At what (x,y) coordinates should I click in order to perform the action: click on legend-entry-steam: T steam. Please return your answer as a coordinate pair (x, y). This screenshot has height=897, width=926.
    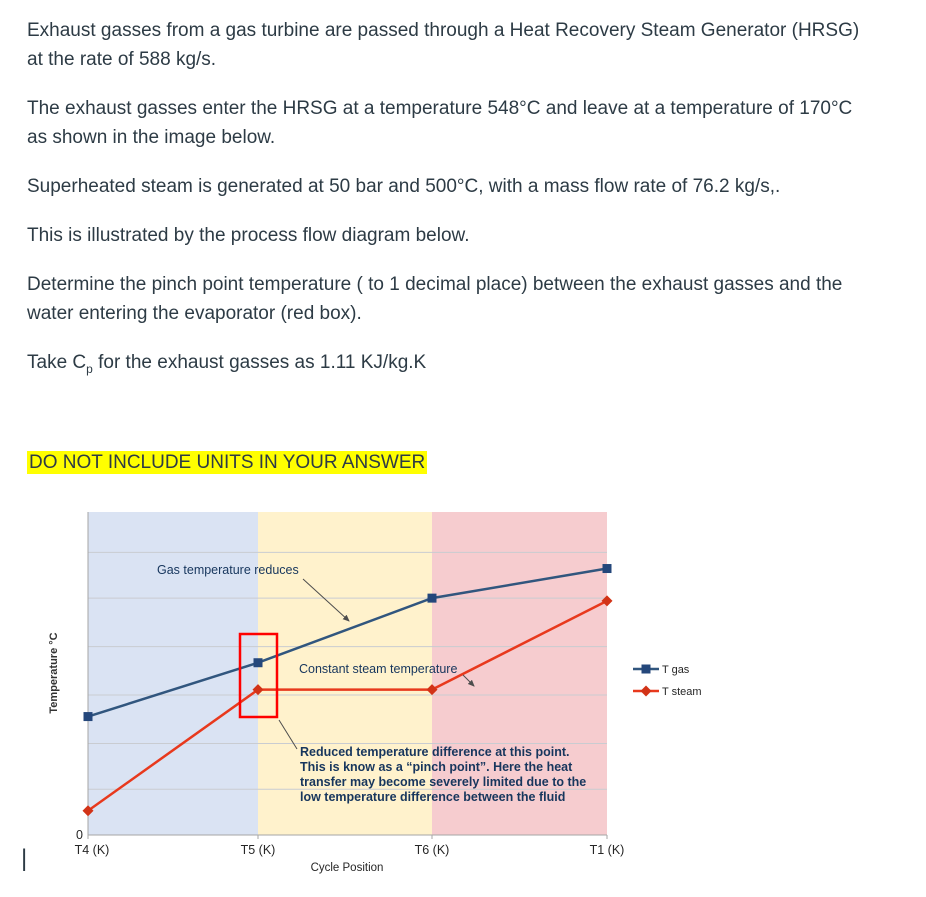
    Looking at the image, I should click on (667, 691).